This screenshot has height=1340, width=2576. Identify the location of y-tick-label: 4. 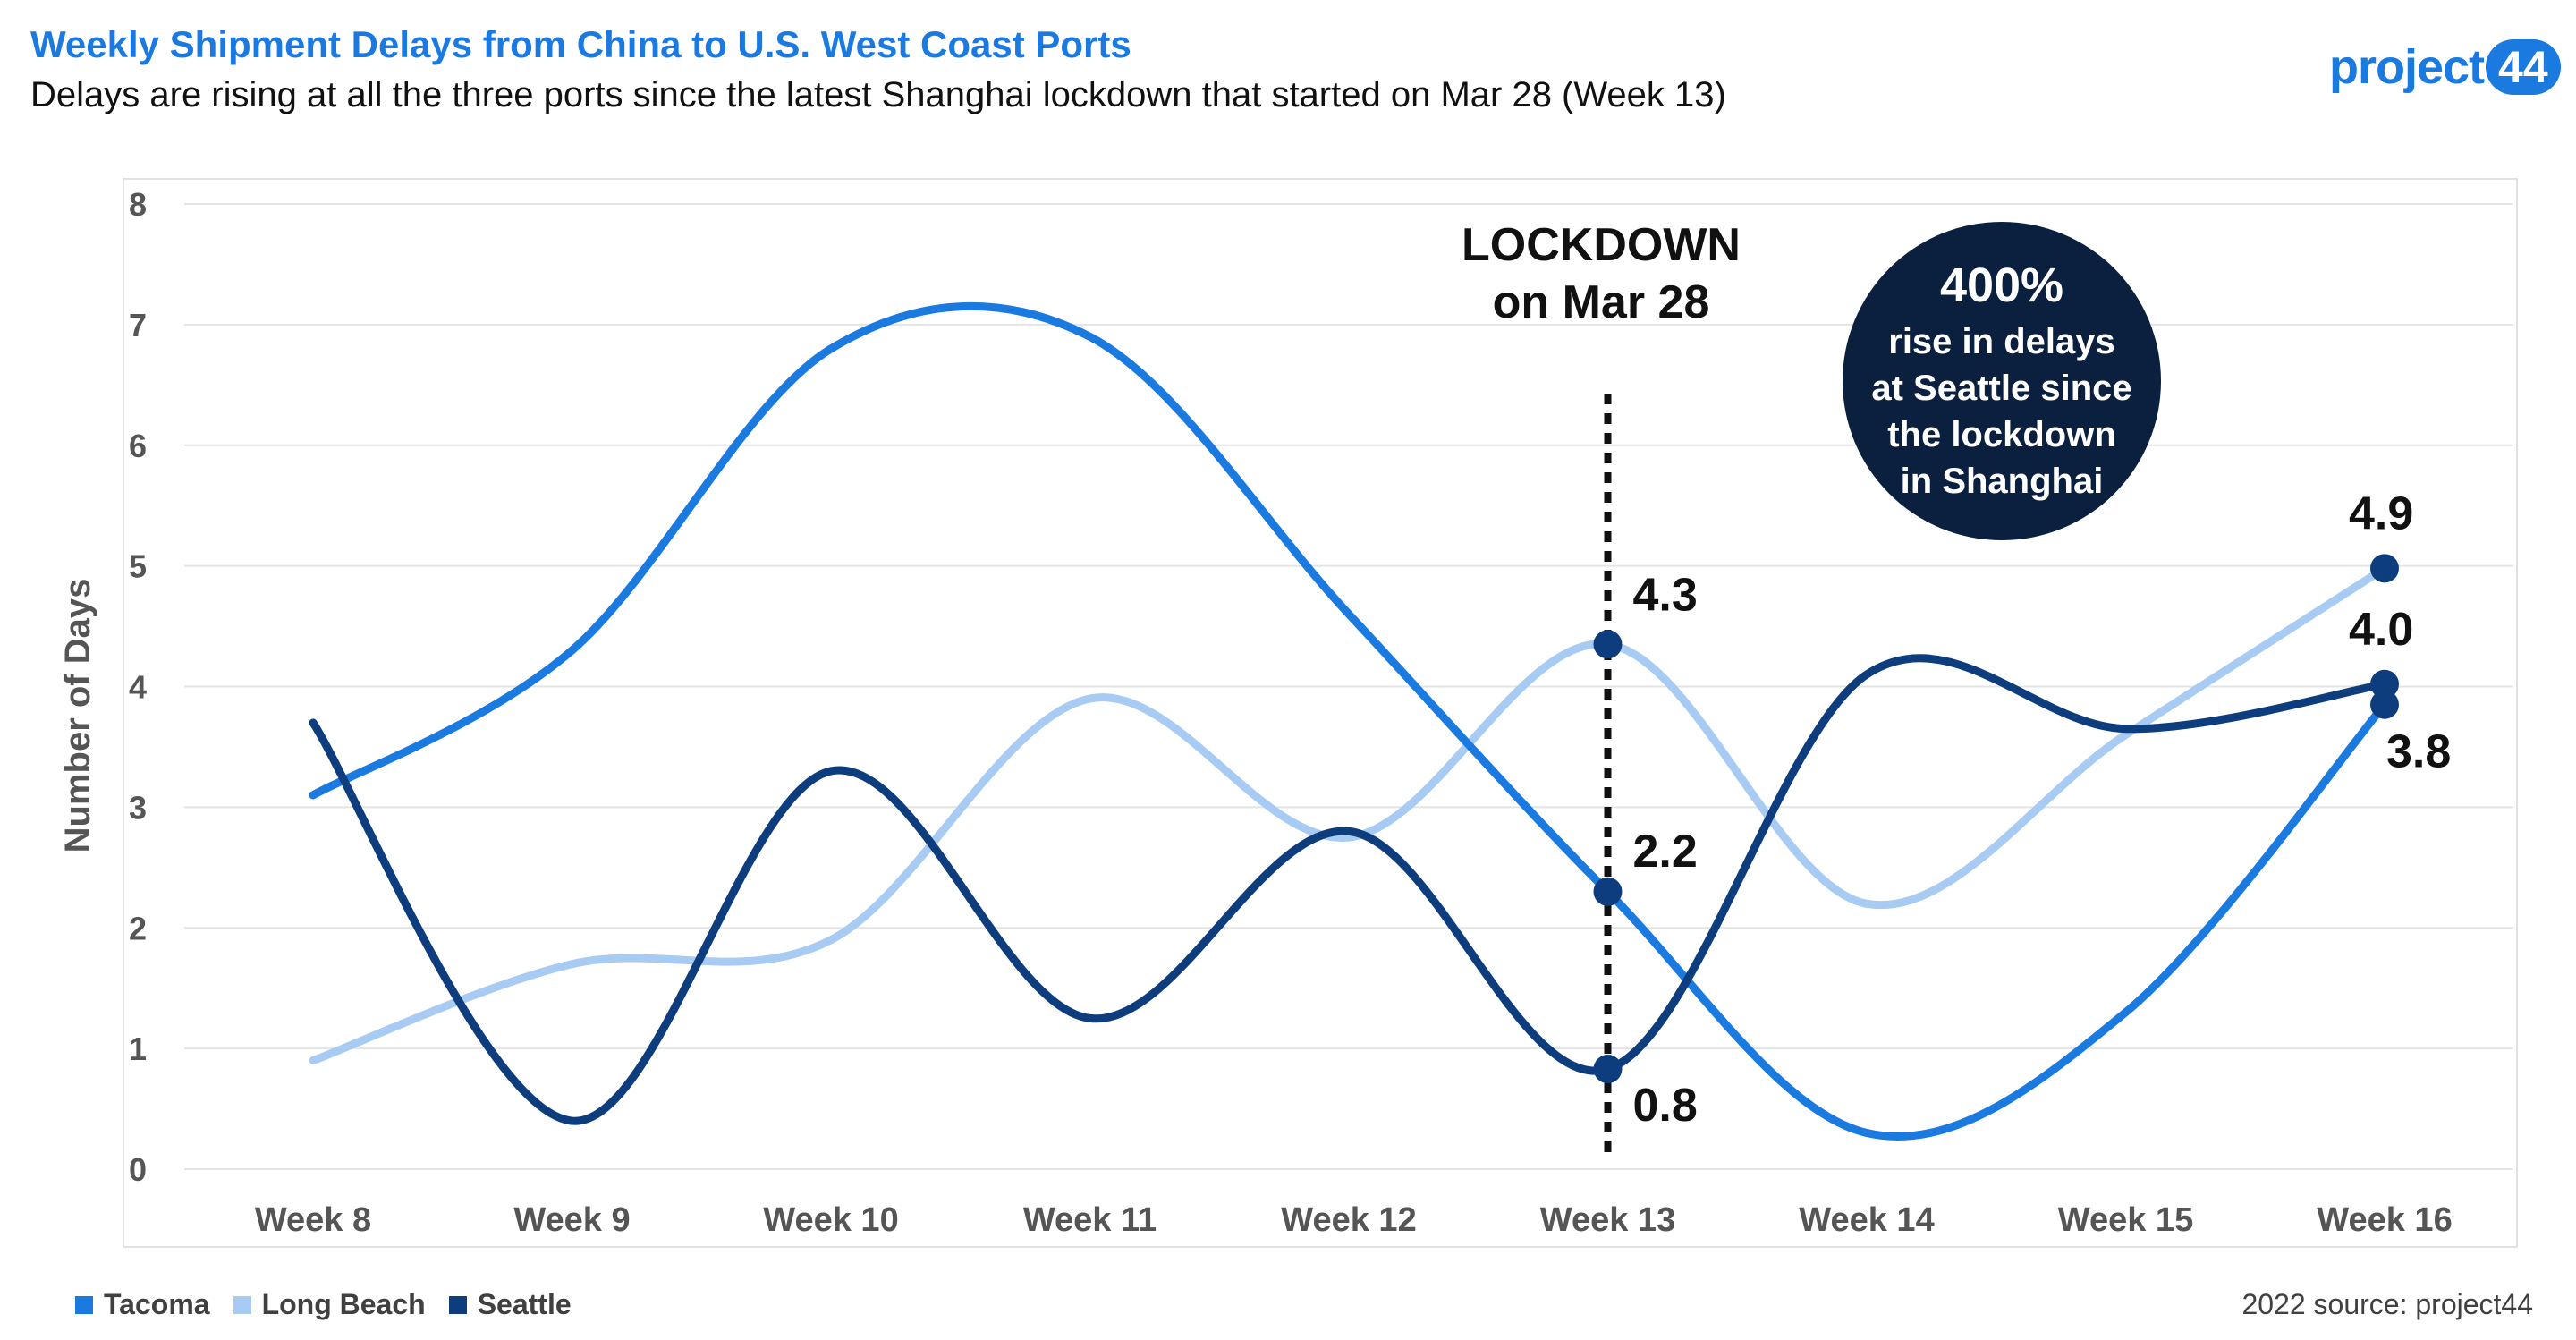
(138, 687).